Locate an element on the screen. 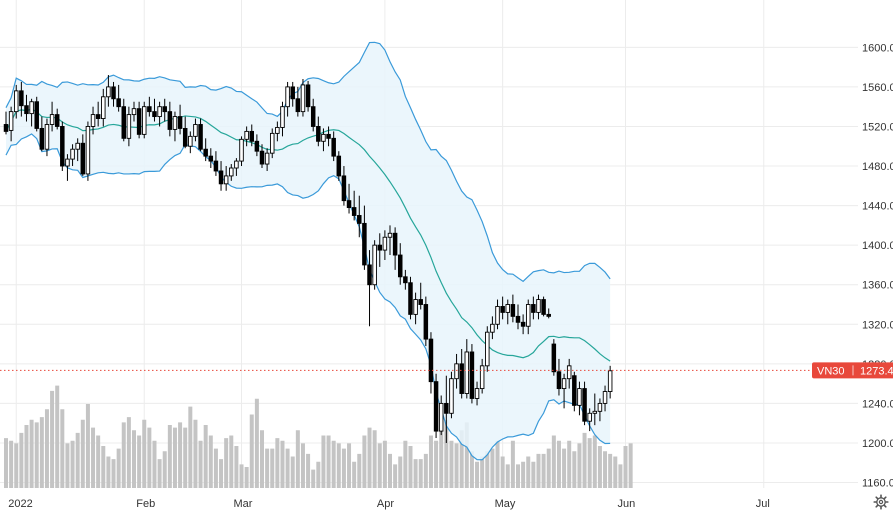  x-tick-label: Feb is located at coordinates (145, 504).